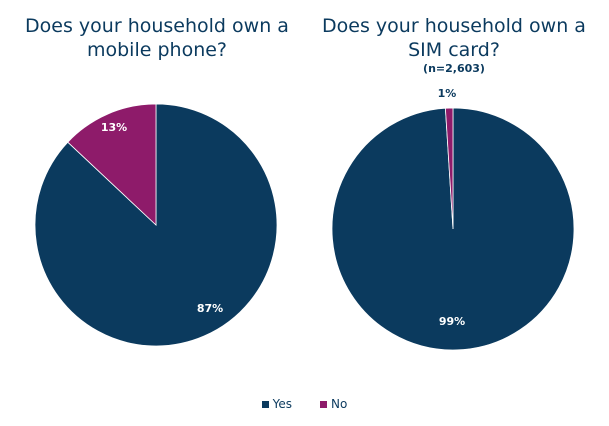  I want to click on legend-item-no: No, so click(333, 404).